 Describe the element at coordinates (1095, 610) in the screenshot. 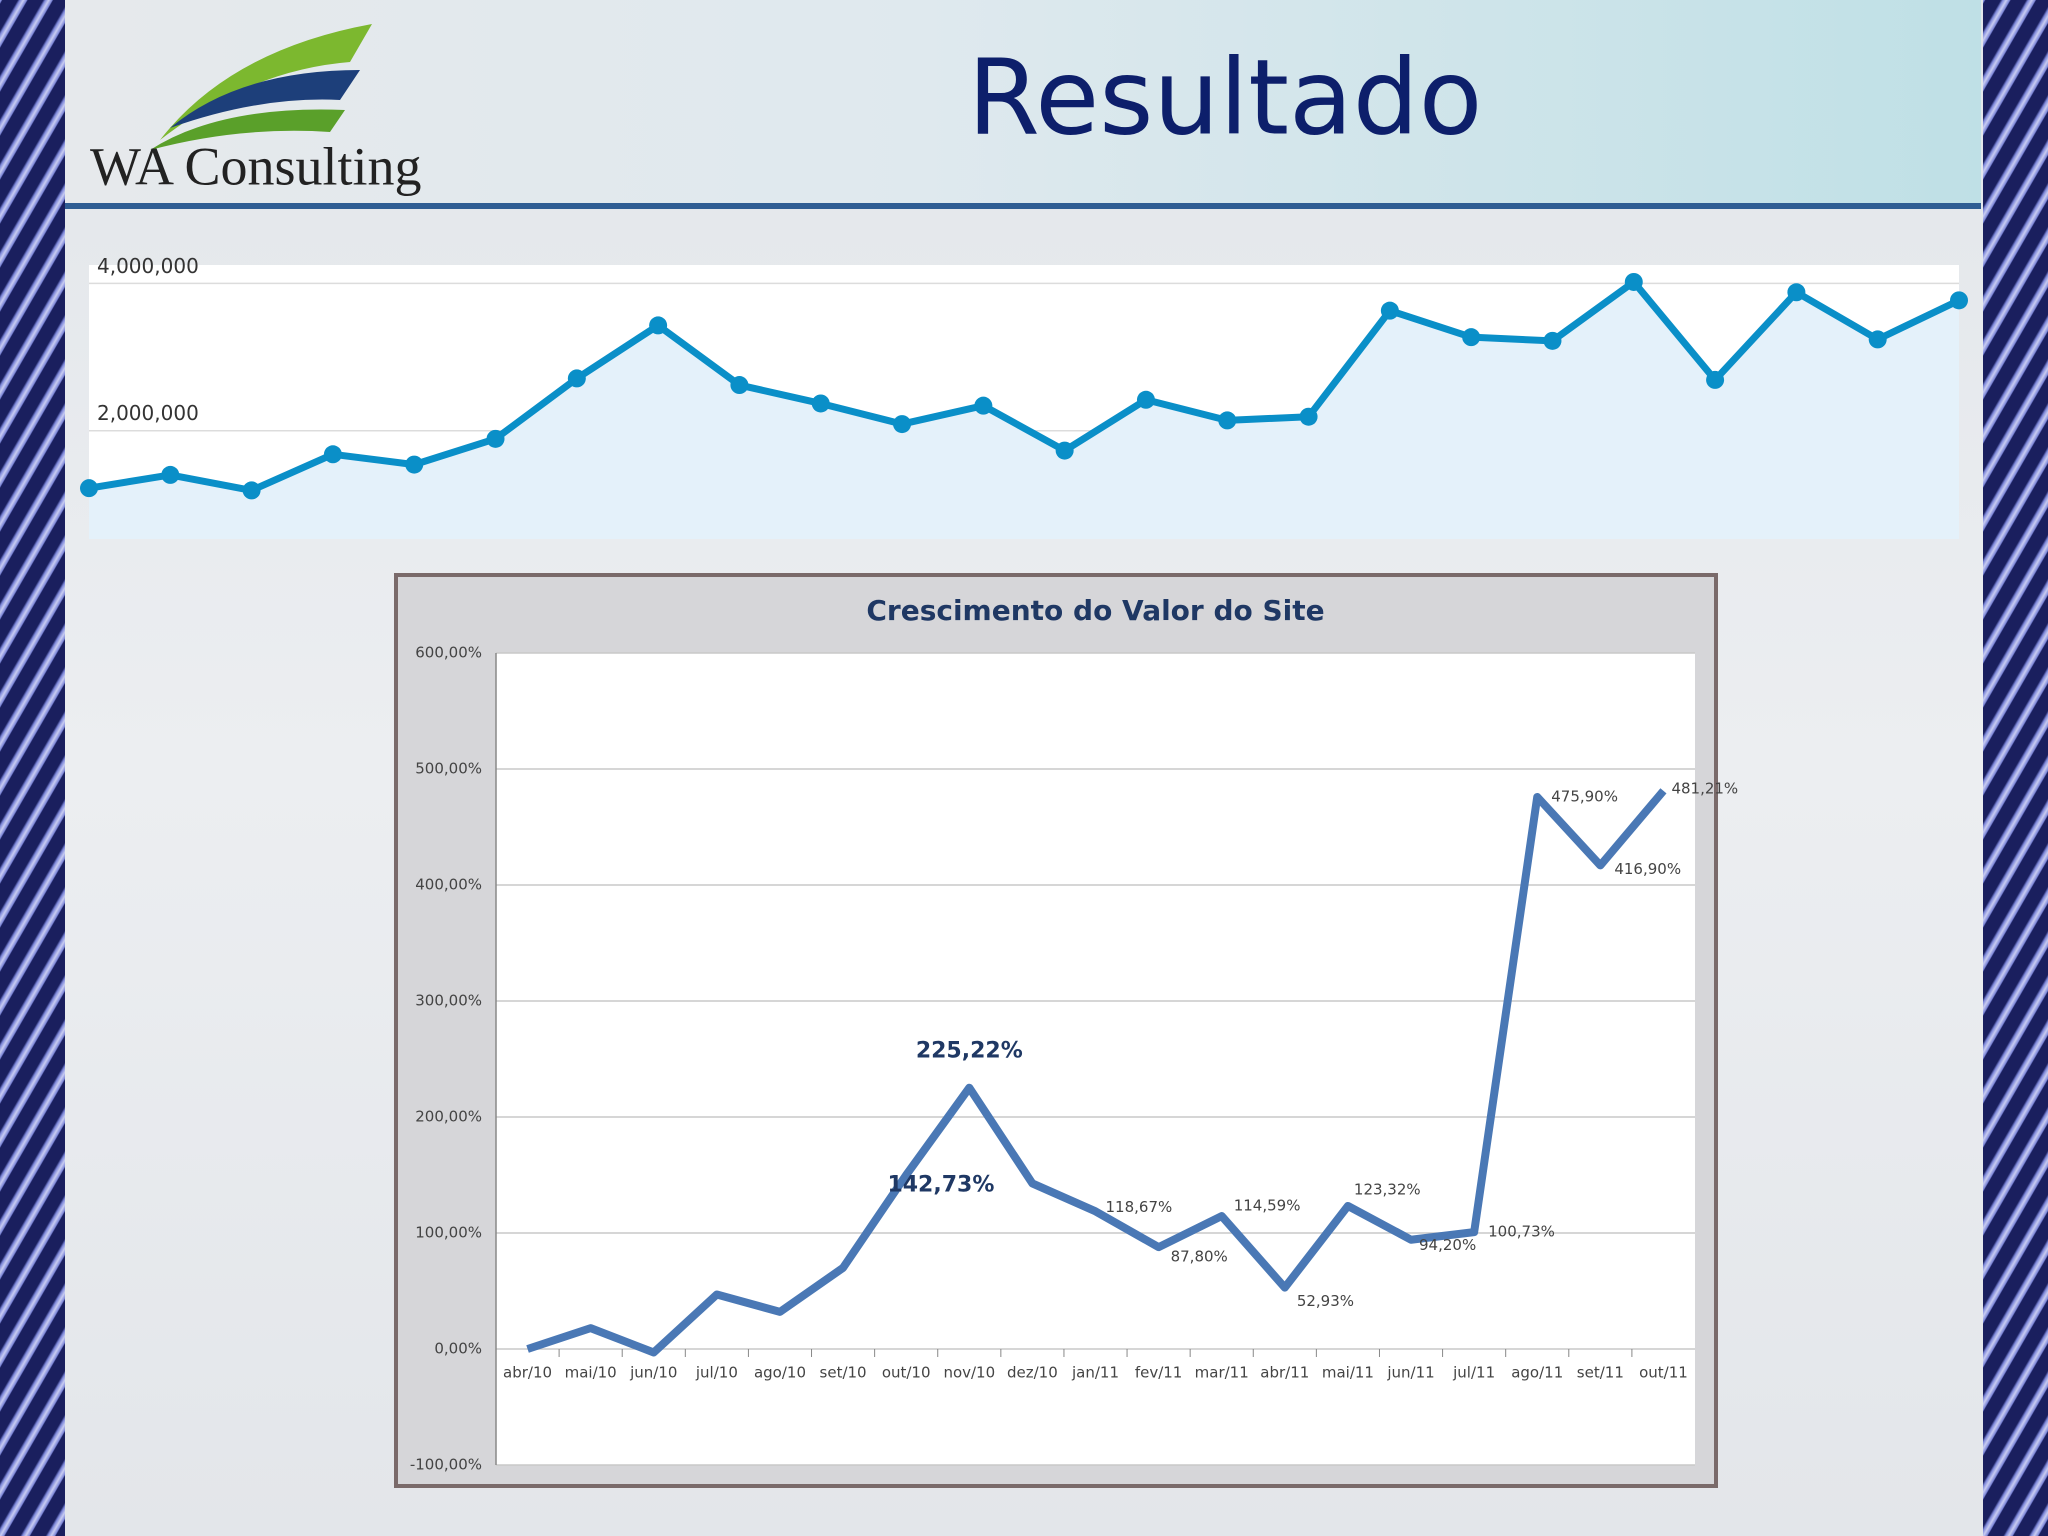

I see `chart-title: Crescimento do Valor do Site` at that location.